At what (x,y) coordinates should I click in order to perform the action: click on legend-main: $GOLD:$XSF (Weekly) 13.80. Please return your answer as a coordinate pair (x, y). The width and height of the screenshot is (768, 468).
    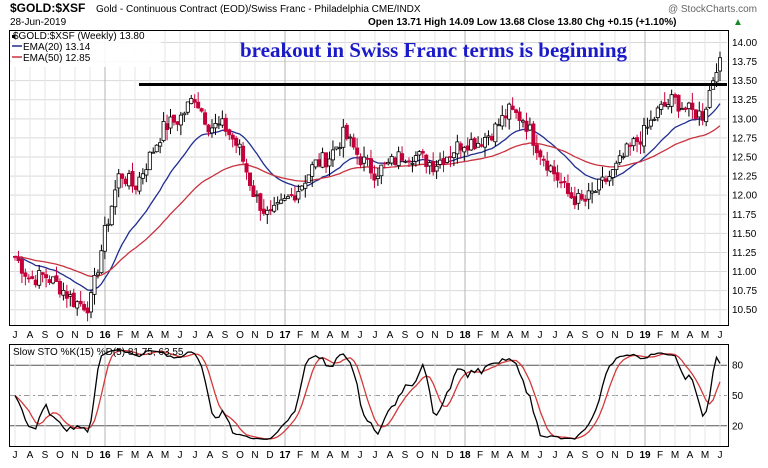
    Looking at the image, I should click on (79, 36).